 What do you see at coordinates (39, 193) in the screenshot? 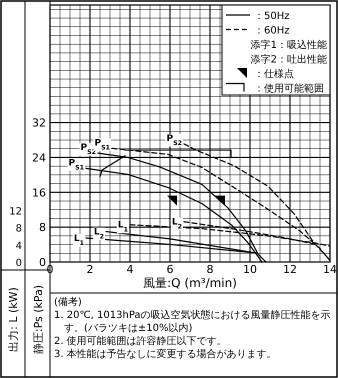
I see `y-tick-label: 16` at bounding box center [39, 193].